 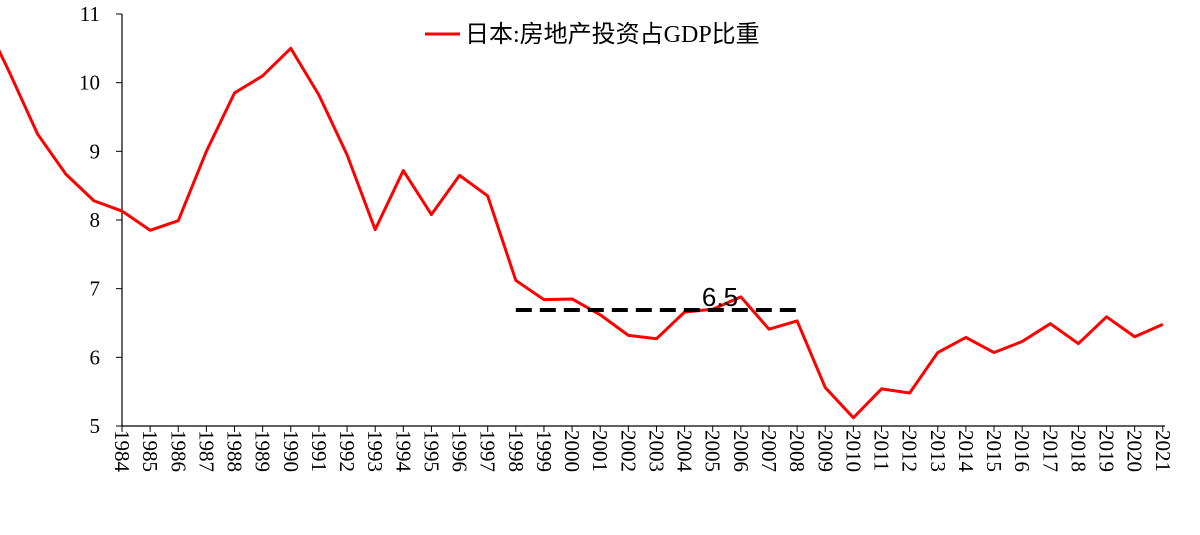 I want to click on x-tick-label: 2017, so click(x=1050, y=451).